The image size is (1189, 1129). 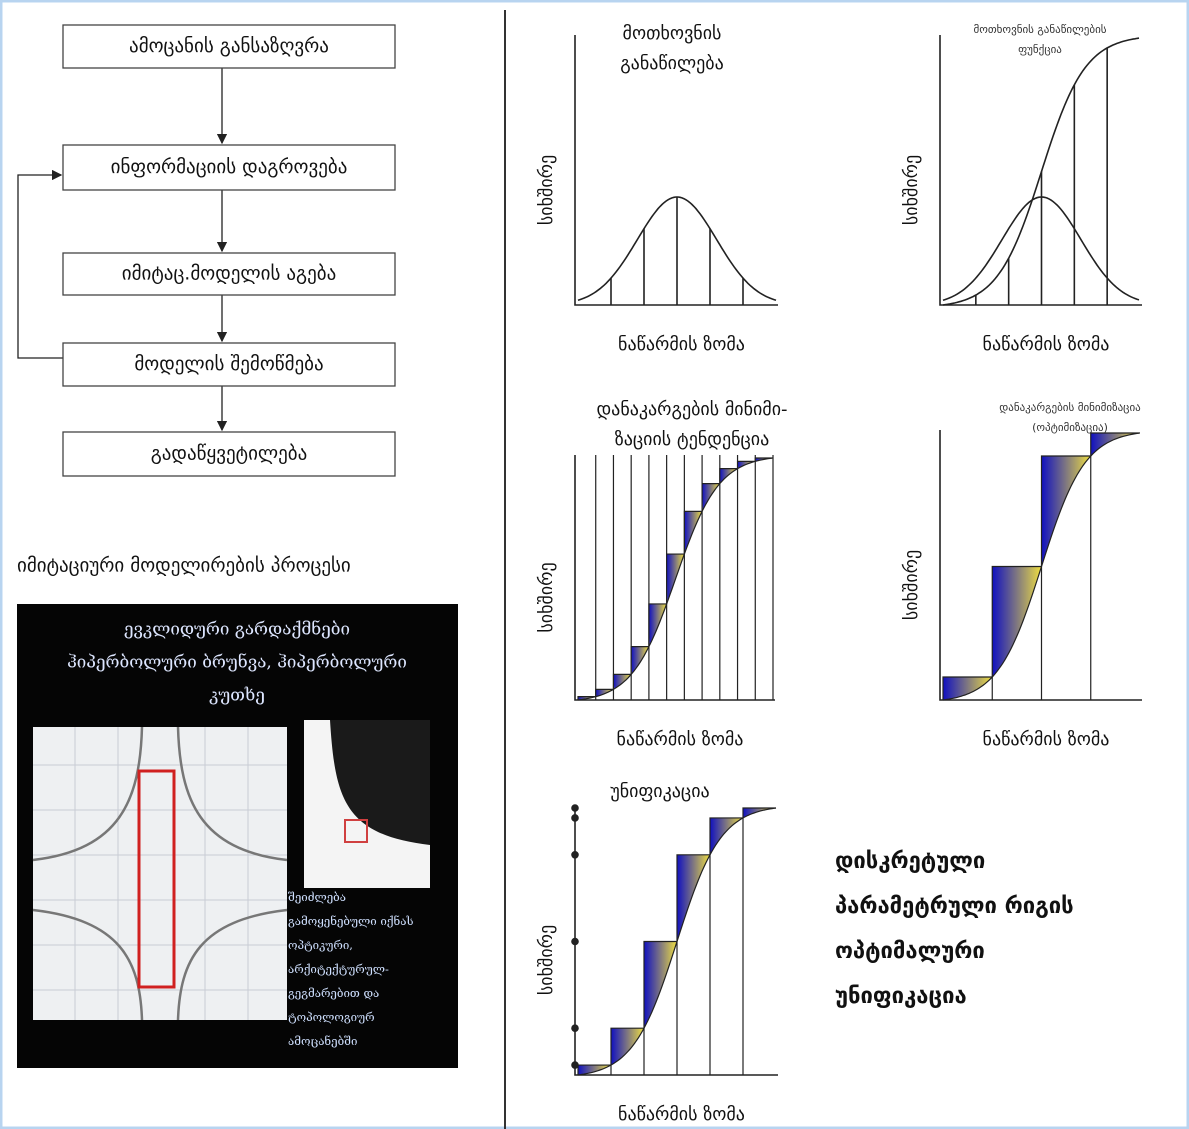 What do you see at coordinates (237, 663) in the screenshot?
I see `panel-title: ჰიპერბოლური ბრუნვა, ჰიპერბოლური` at bounding box center [237, 663].